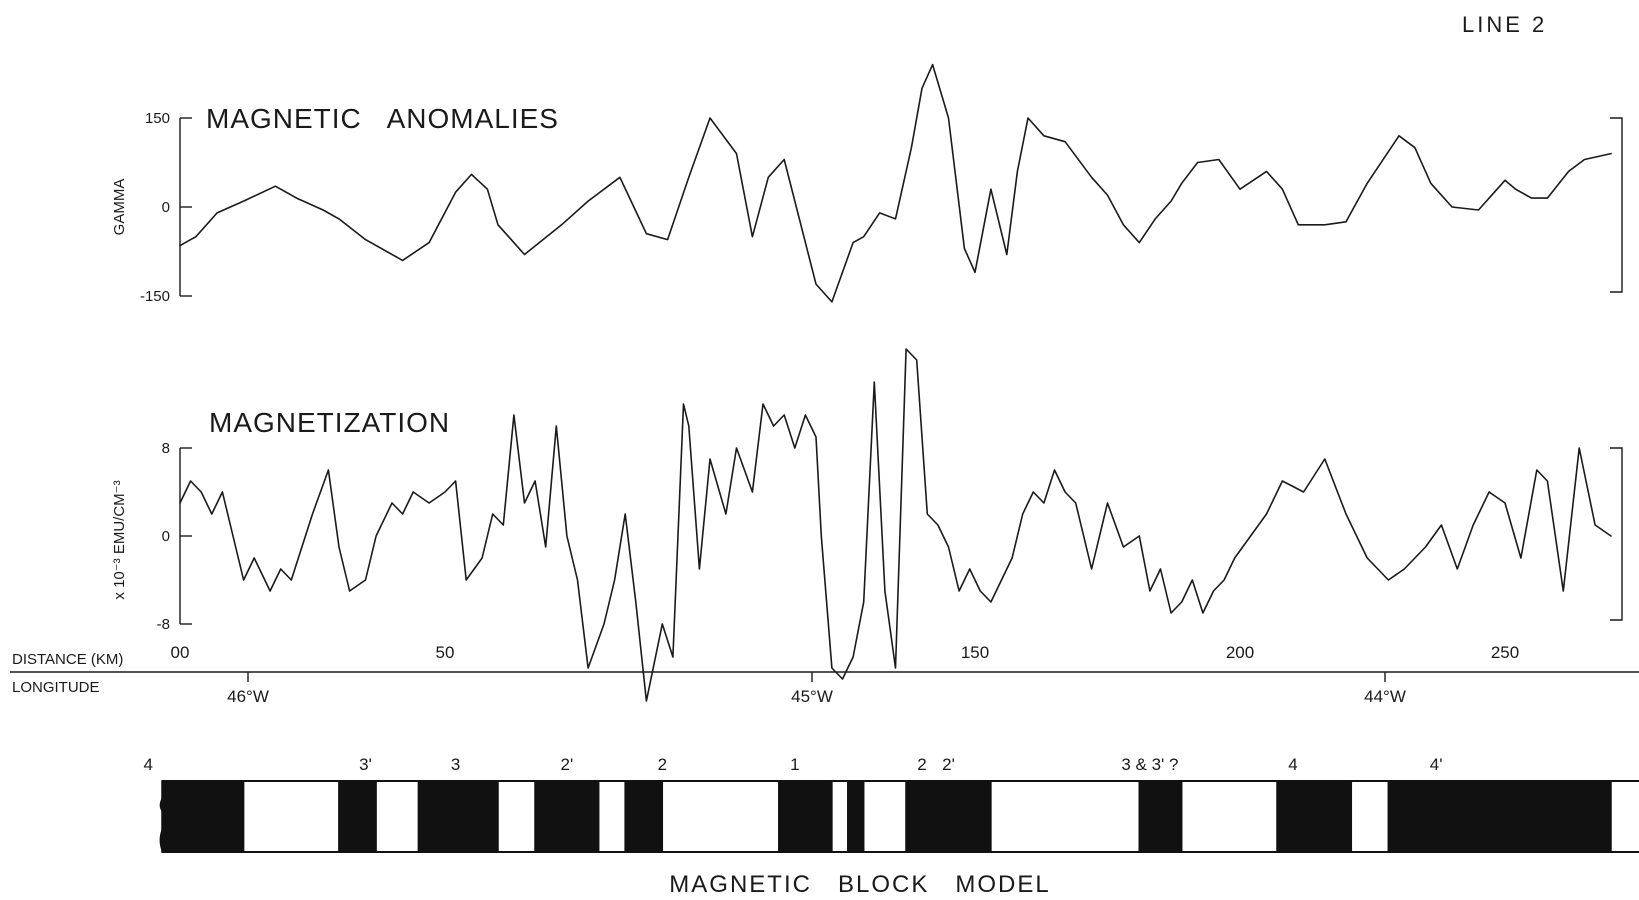  Describe the element at coordinates (166, 448) in the screenshot. I see `magnetization-y-tick-label: 8` at that location.